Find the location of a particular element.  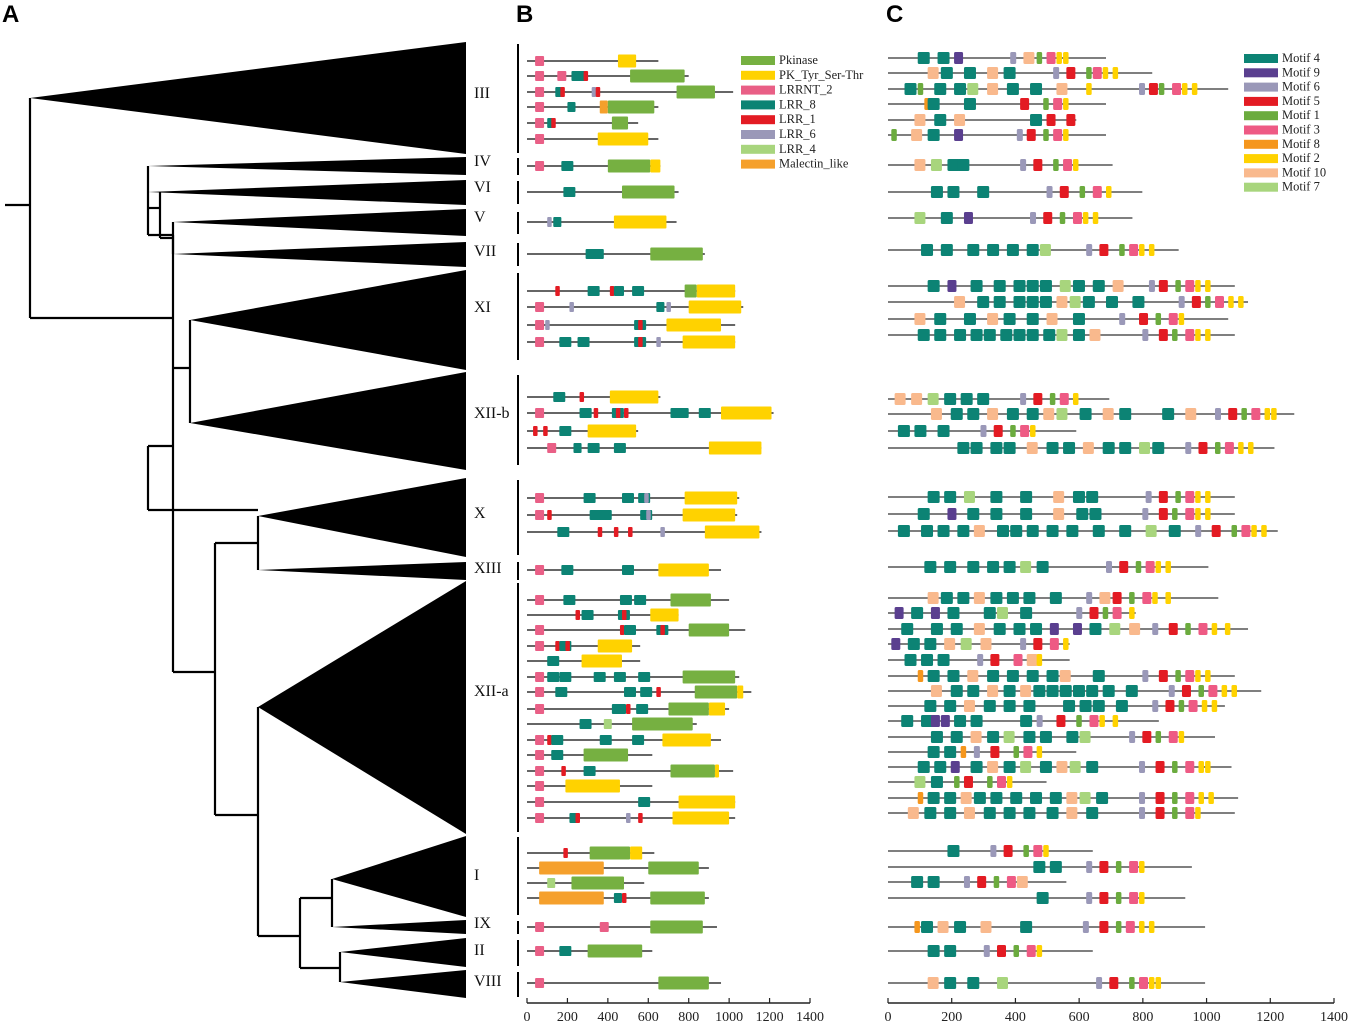

axis-tick-label: 0 is located at coordinates (527, 1017).